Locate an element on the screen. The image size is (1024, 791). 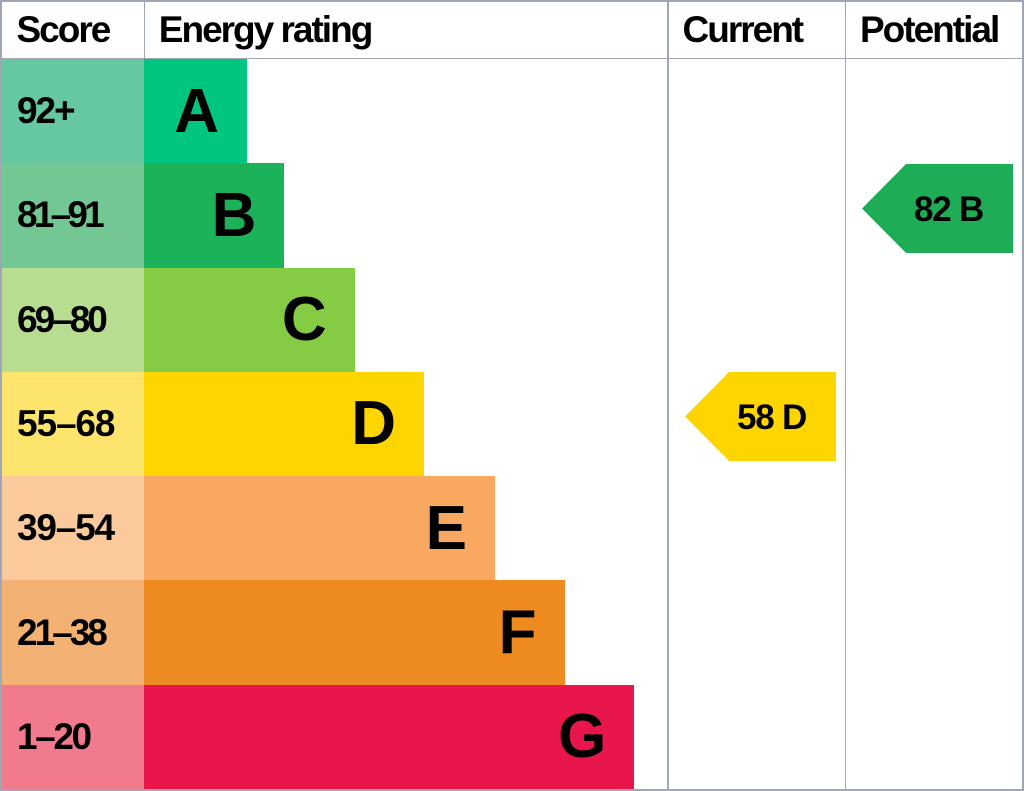
svg-text: 58 D is located at coordinates (771, 417).